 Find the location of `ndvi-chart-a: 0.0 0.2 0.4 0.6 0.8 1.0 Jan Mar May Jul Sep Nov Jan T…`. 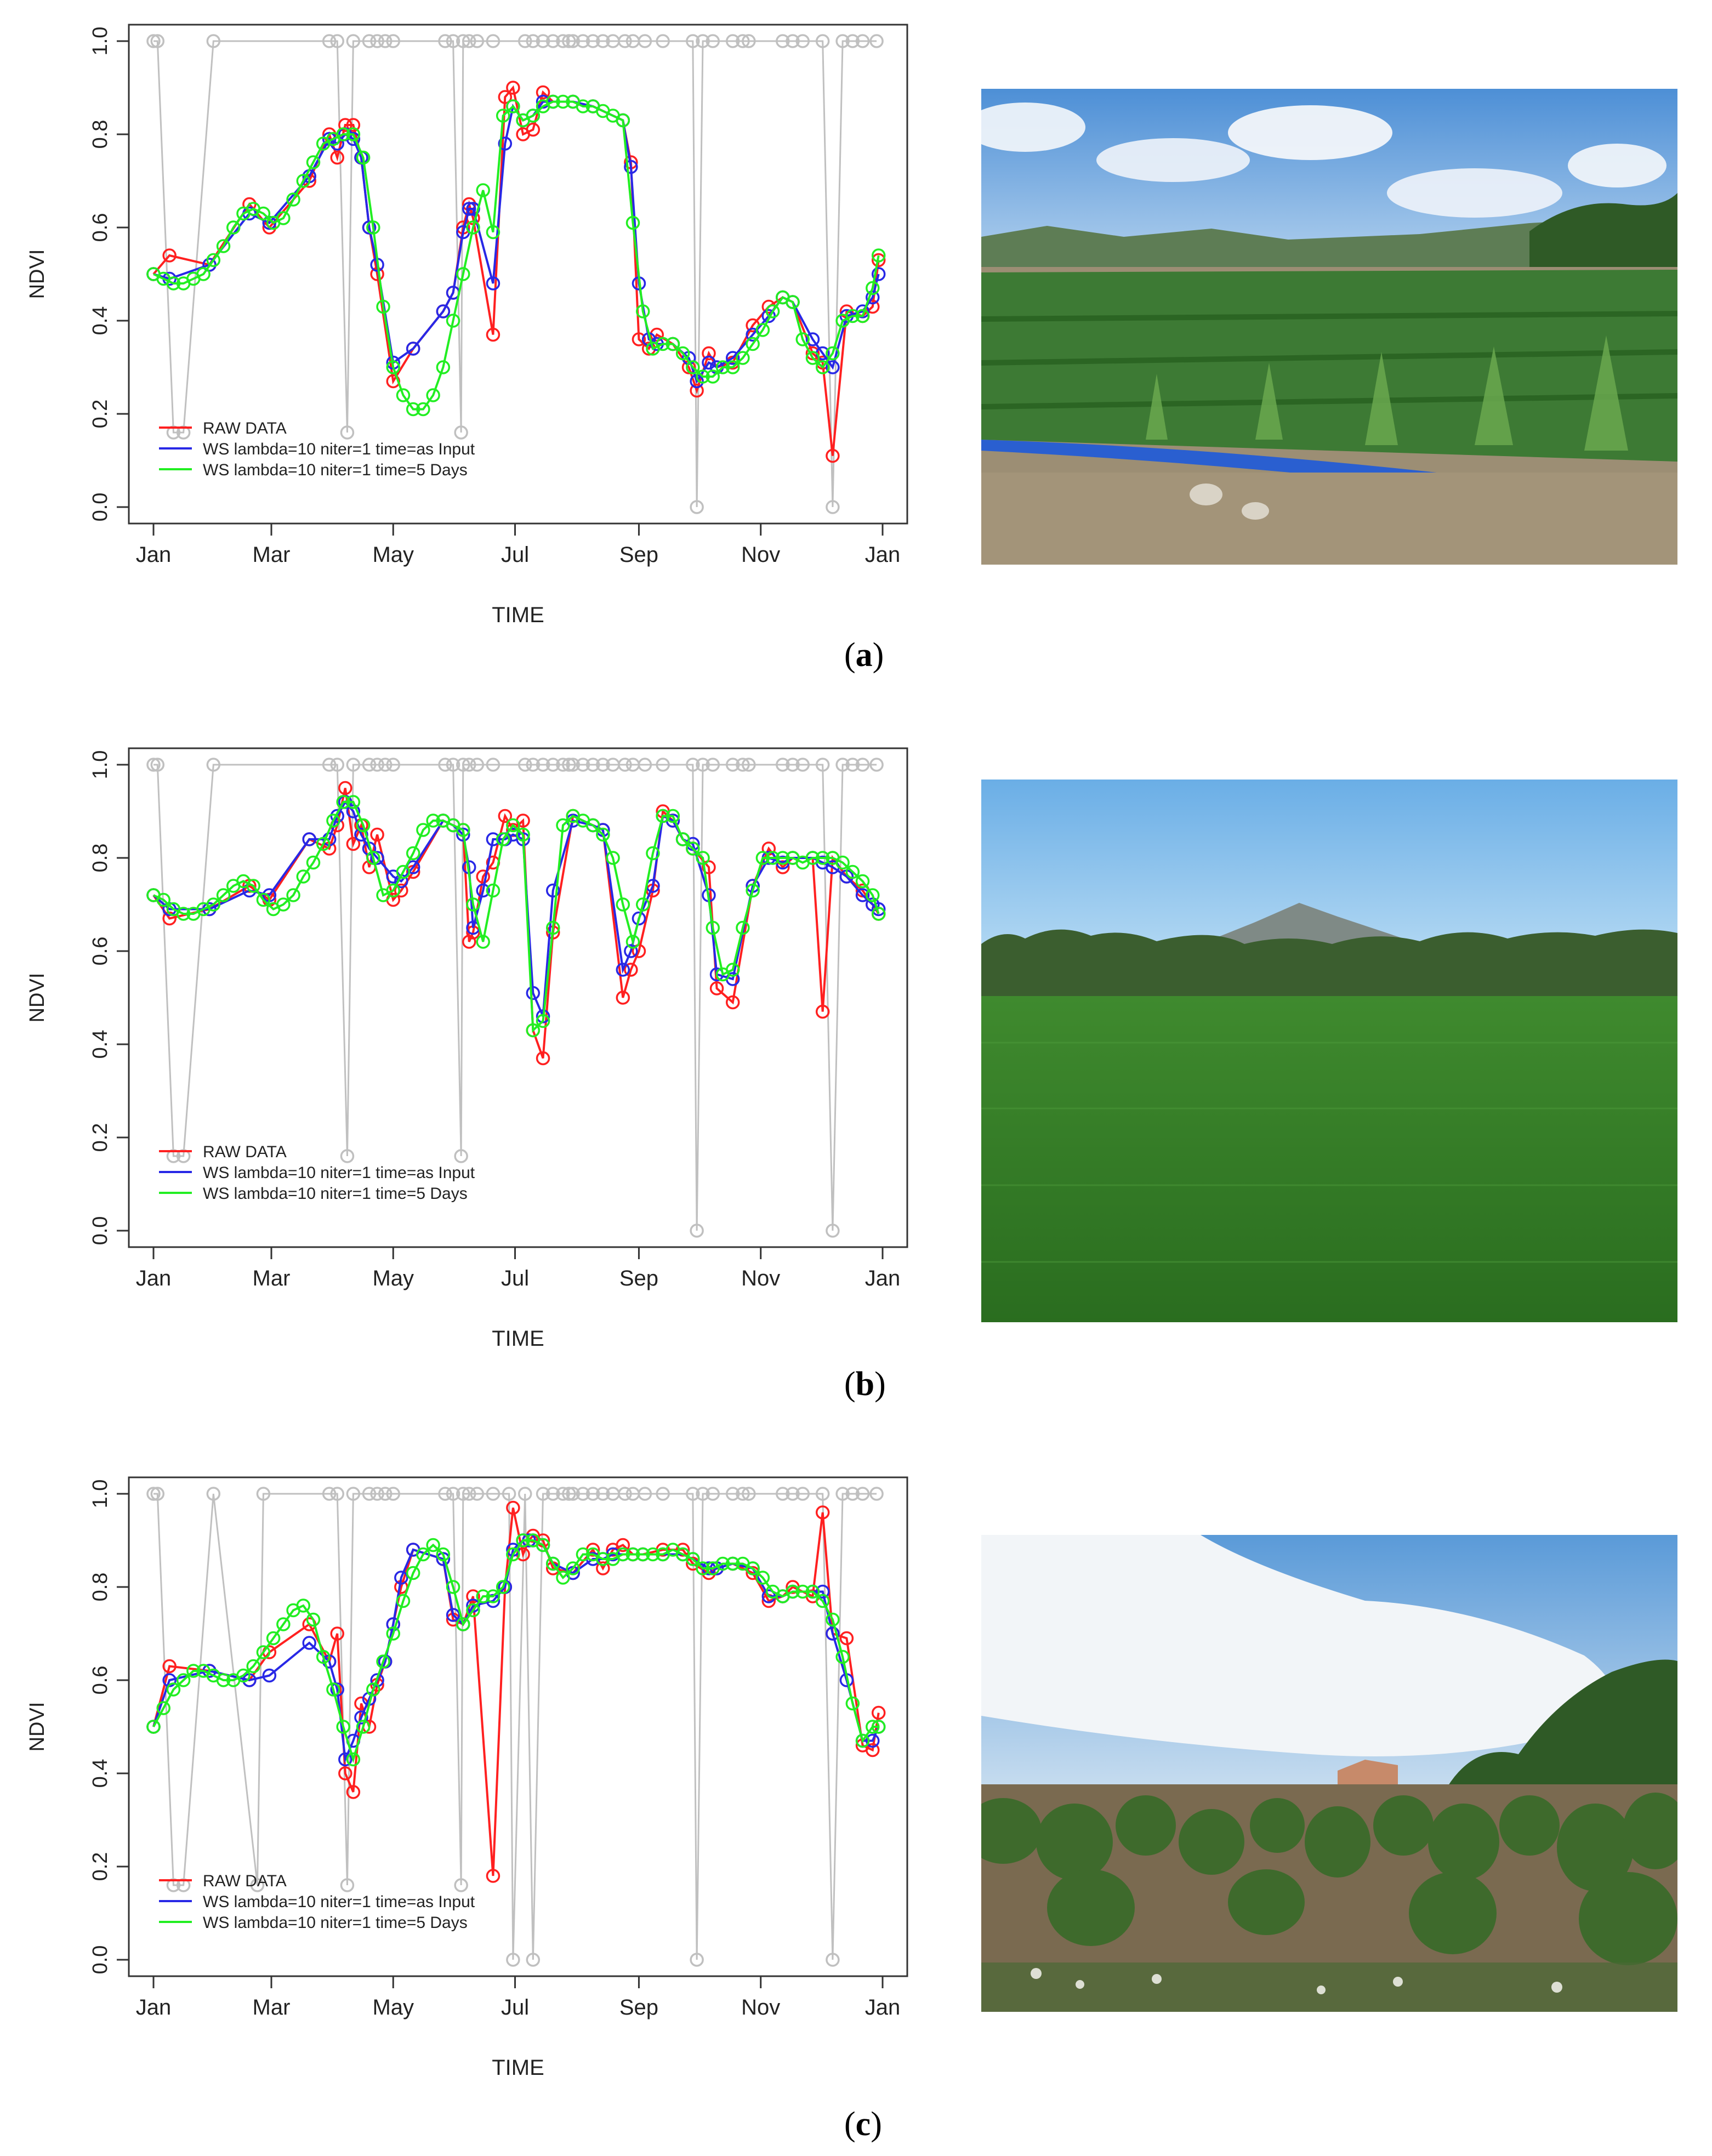

ndvi-chart-a: 0.0 0.2 0.4 0.6 0.8 1.0 Jan Mar May Jul Sep Nov Jan T… is located at coordinates (467, 325).